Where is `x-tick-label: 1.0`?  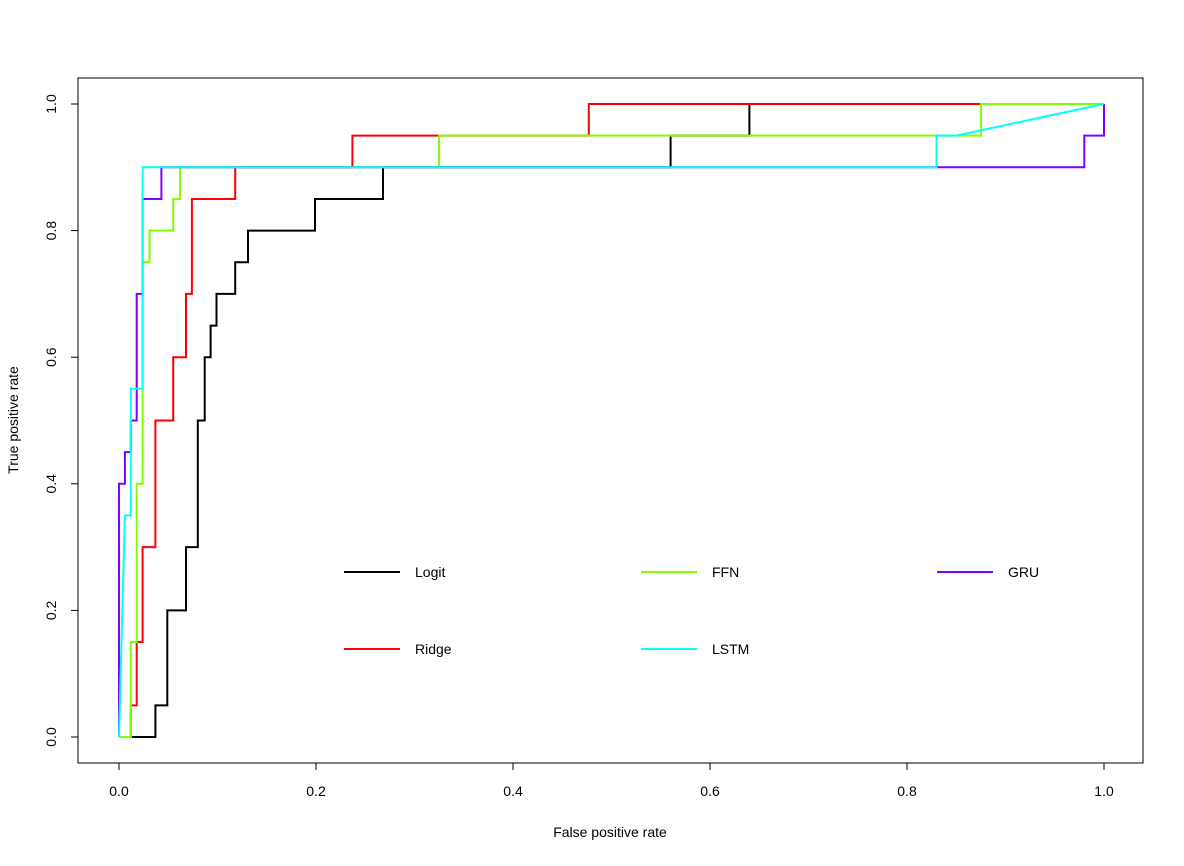
x-tick-label: 1.0 is located at coordinates (1104, 791).